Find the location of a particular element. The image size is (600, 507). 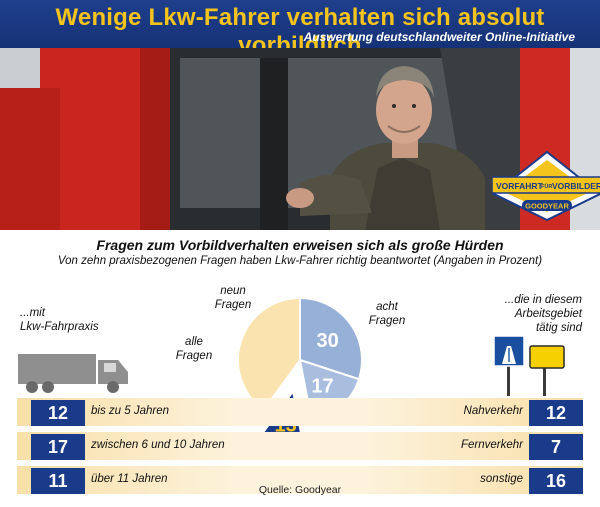

pie-label-neun-line2: Fragen is located at coordinates (233, 305).